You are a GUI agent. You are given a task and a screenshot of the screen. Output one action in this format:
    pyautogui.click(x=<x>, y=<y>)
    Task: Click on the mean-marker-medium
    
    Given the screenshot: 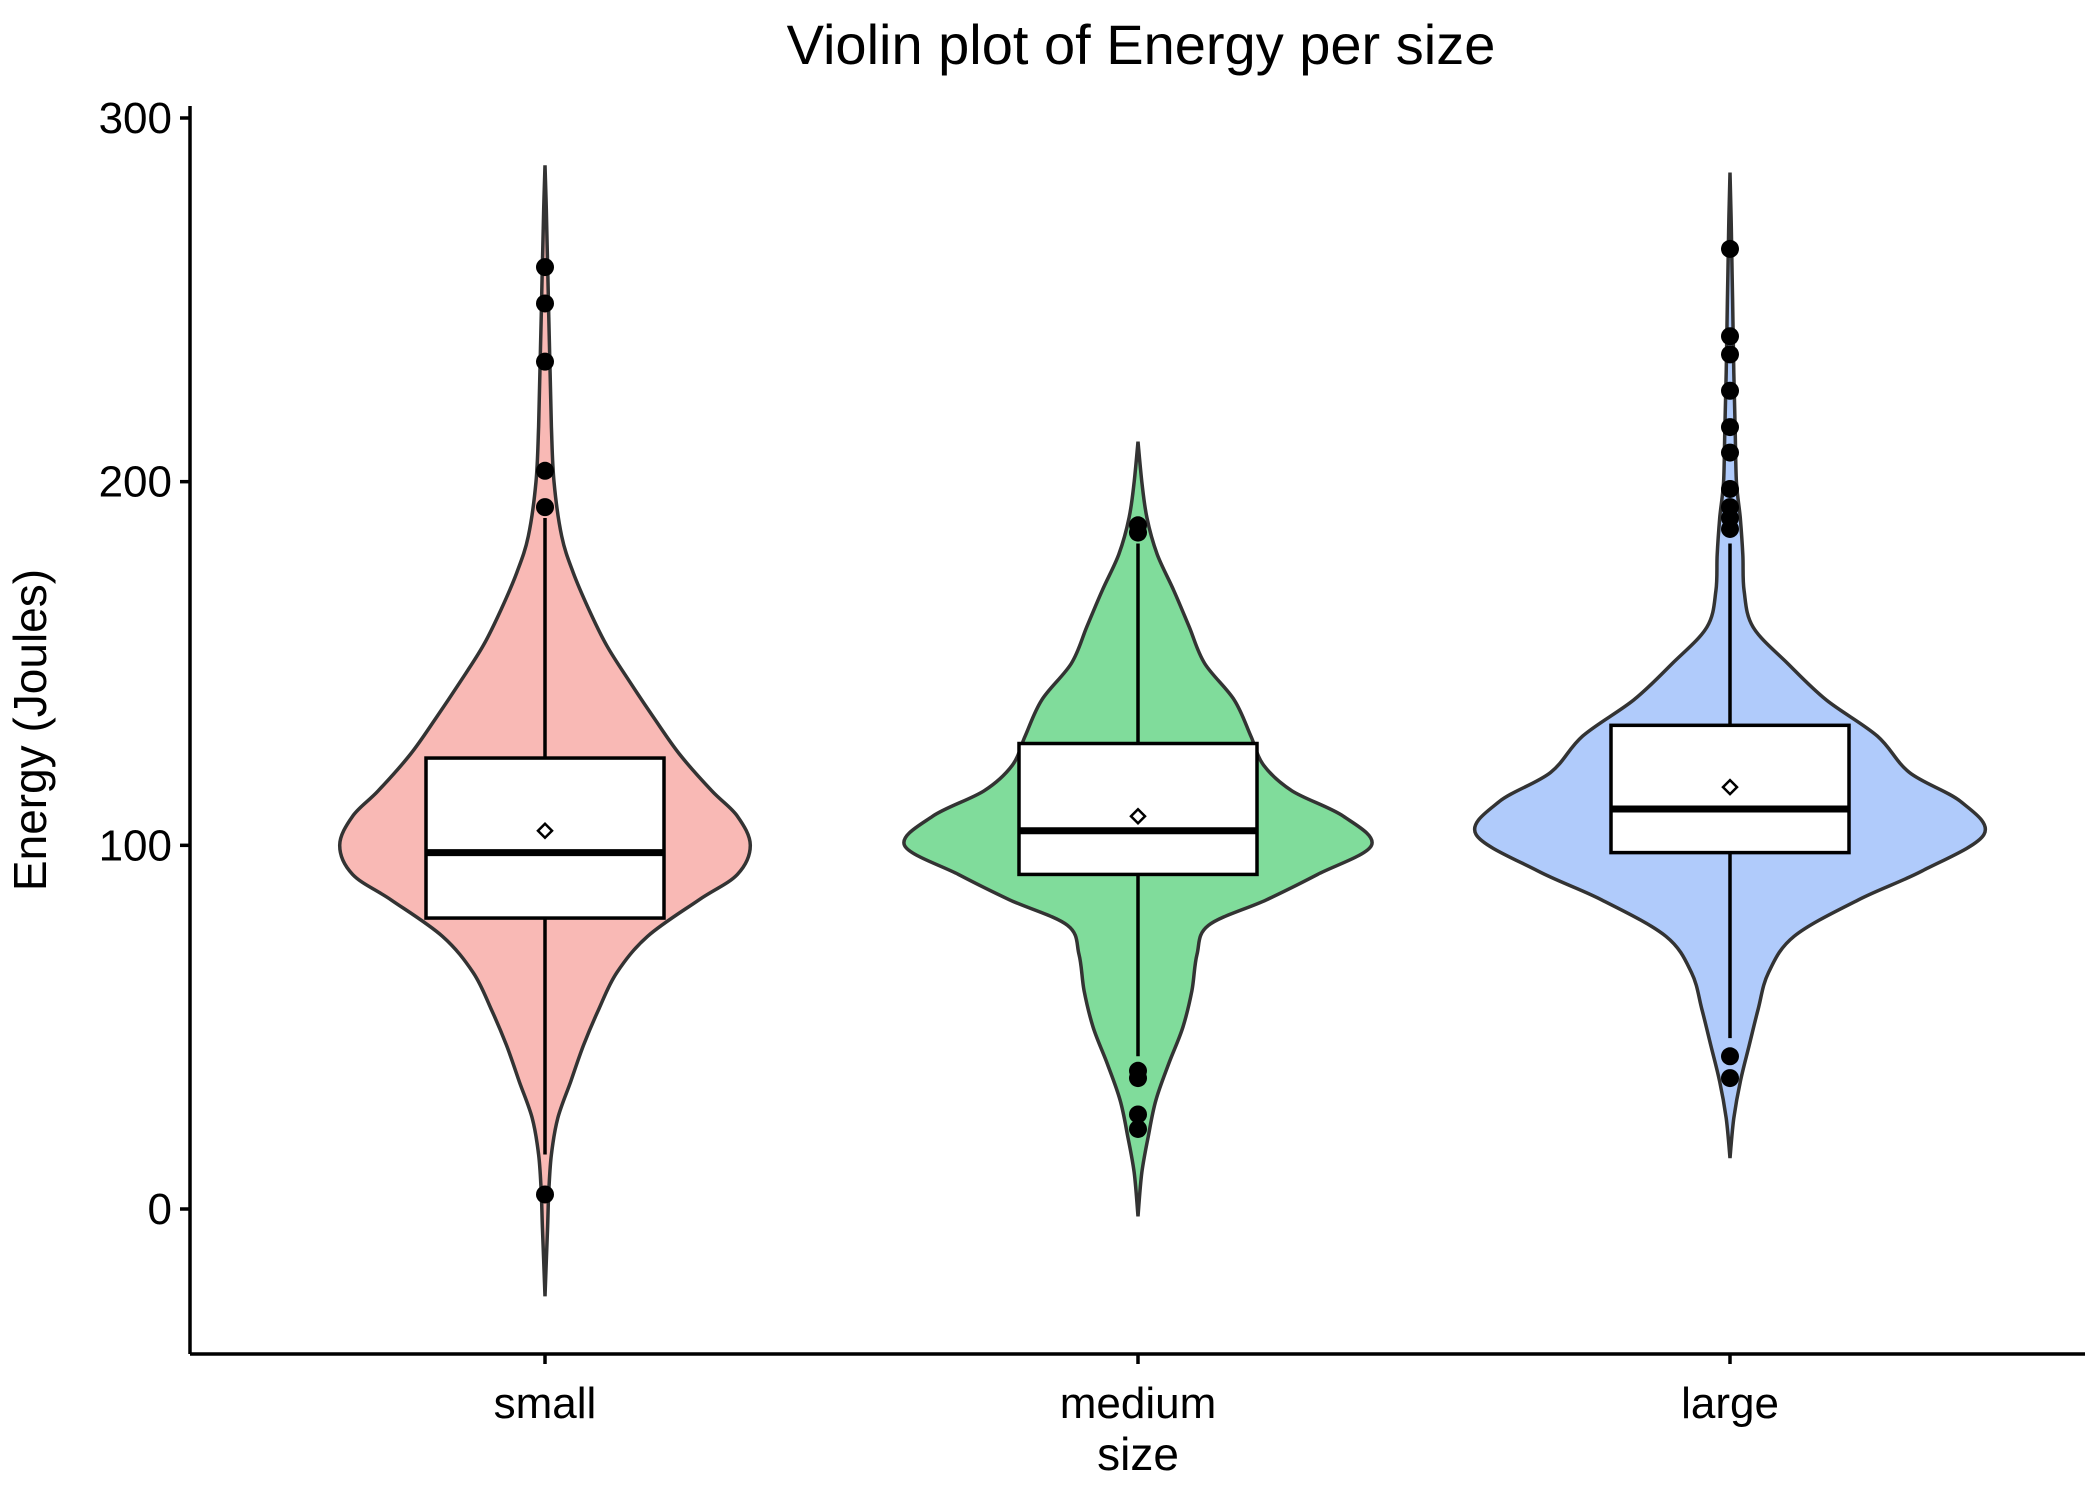 What is the action you would take?
    pyautogui.click(x=1138, y=816)
    